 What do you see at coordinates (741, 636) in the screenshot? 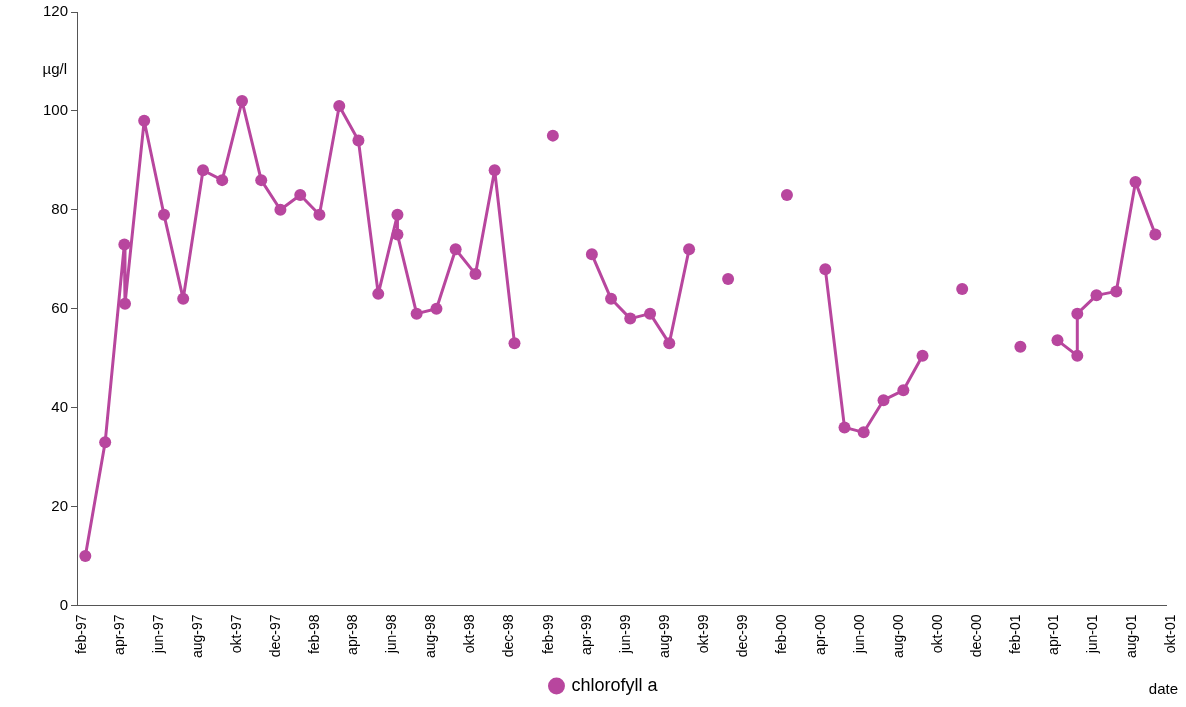
I see `x-tick-label: dec-99` at bounding box center [741, 636].